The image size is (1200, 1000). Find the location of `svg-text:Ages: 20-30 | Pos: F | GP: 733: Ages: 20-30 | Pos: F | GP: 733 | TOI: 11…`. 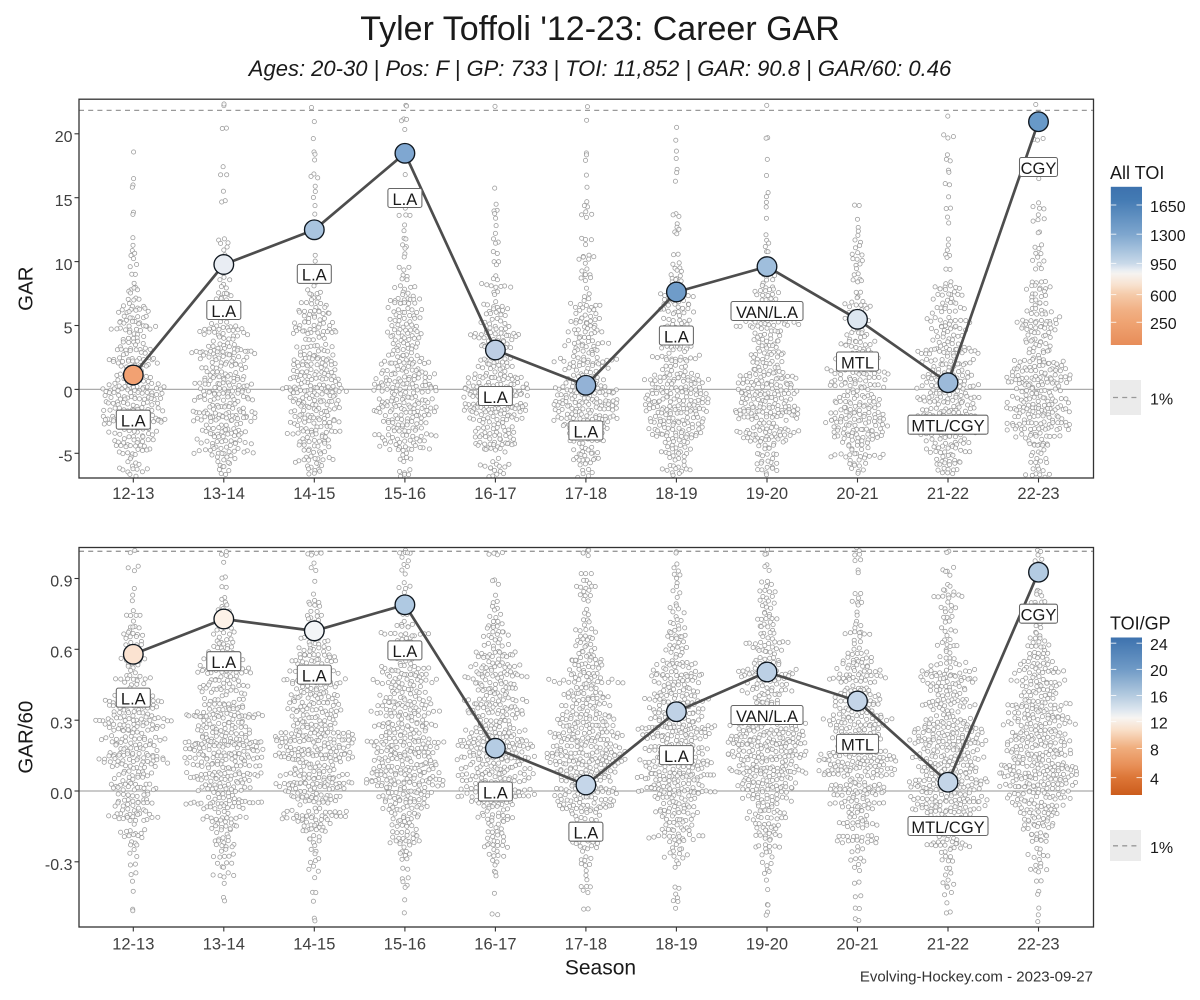

svg-text:Ages: 20-30 | Pos: F | GP: 733: Ages: 20-30 | Pos: F | GP: 733 | TOI: 11… is located at coordinates (599, 68).